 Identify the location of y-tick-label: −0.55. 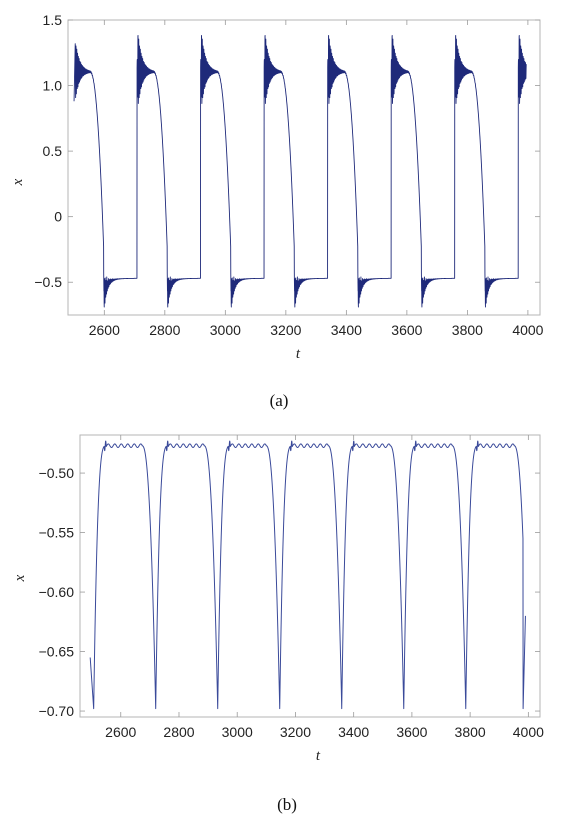
(57, 533).